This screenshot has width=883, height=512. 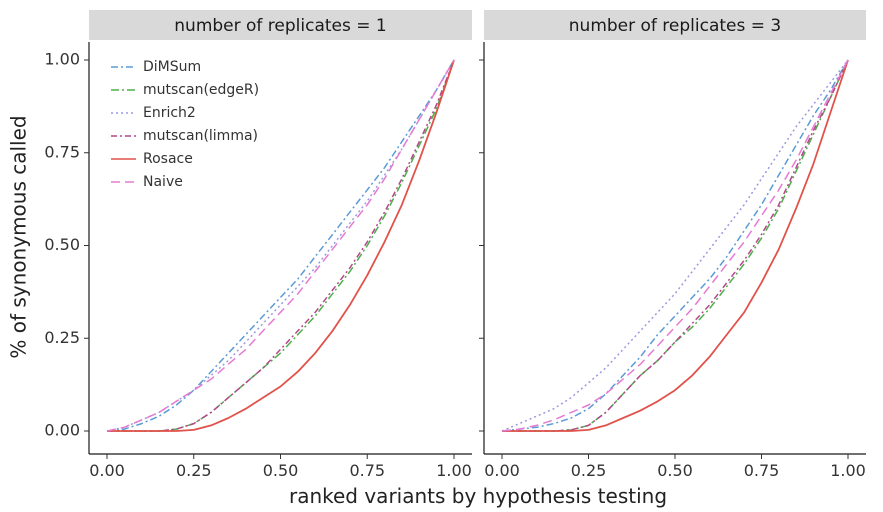 What do you see at coordinates (200, 136) in the screenshot?
I see `legend-label: mutscan(limma)` at bounding box center [200, 136].